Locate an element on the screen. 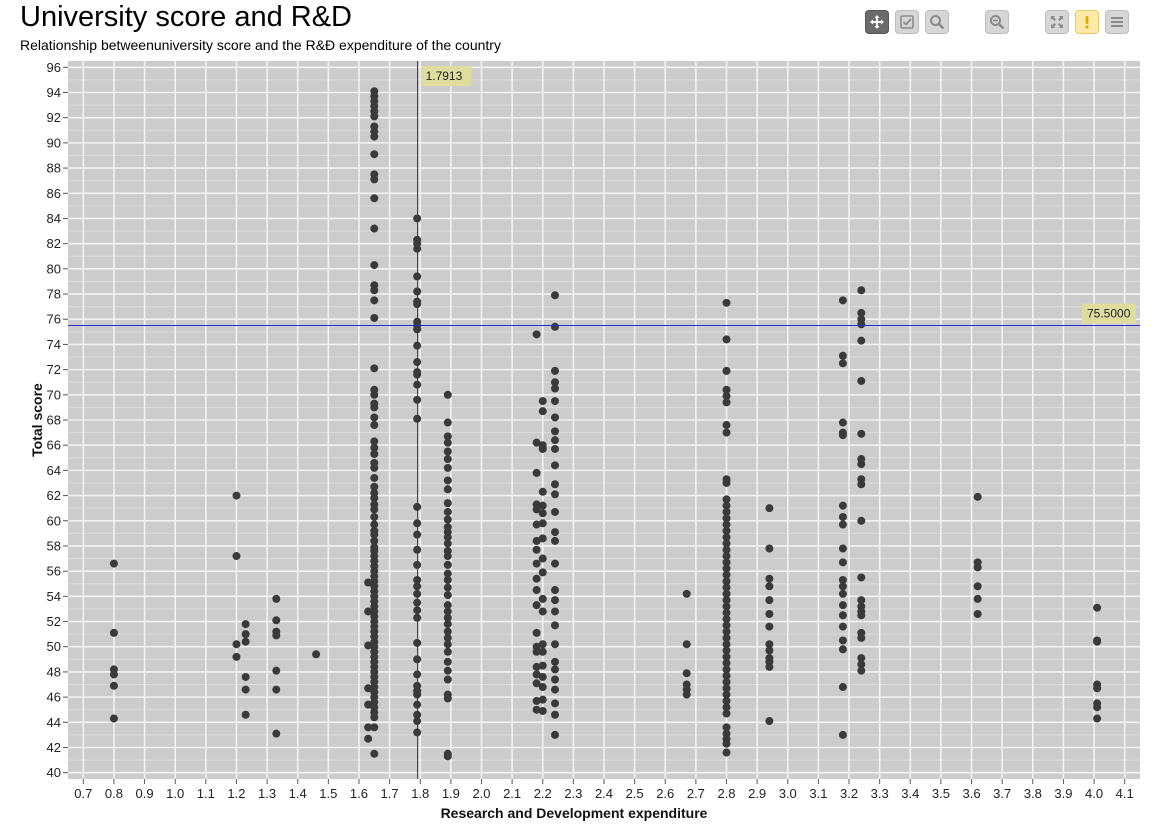 Image resolution: width=1172 pixels, height=832 pixels. select-button is located at coordinates (907, 22).